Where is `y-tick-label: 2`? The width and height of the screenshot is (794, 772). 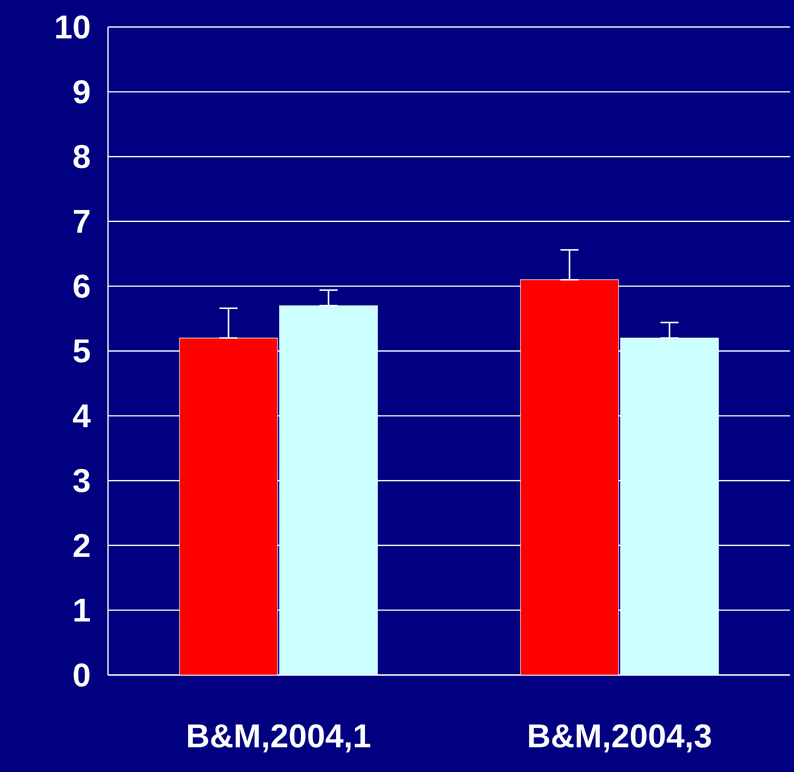 y-tick-label: 2 is located at coordinates (82, 545).